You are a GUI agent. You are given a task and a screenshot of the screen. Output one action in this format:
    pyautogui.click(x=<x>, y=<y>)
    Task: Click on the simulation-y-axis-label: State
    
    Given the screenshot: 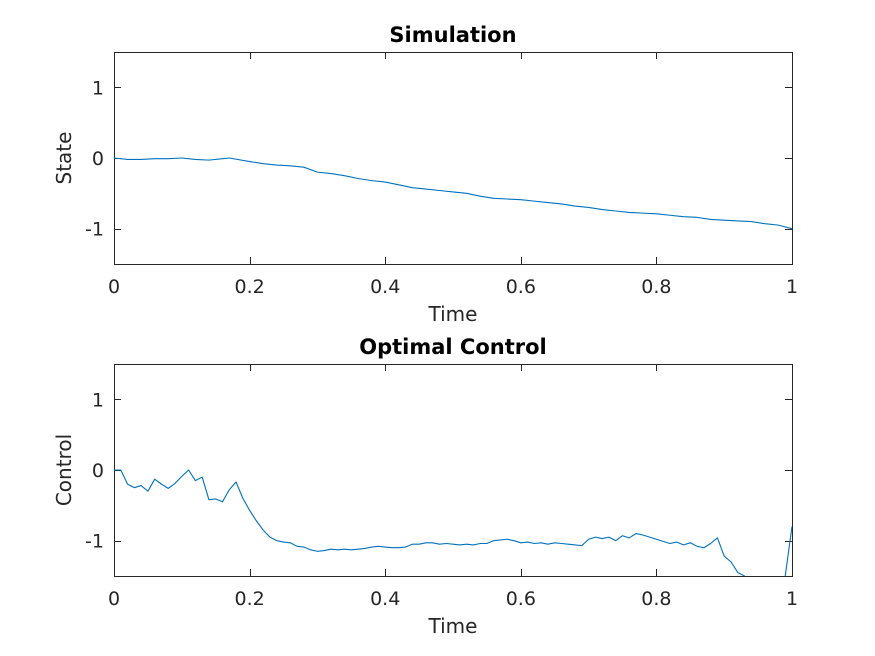 What is the action you would take?
    pyautogui.click(x=64, y=158)
    